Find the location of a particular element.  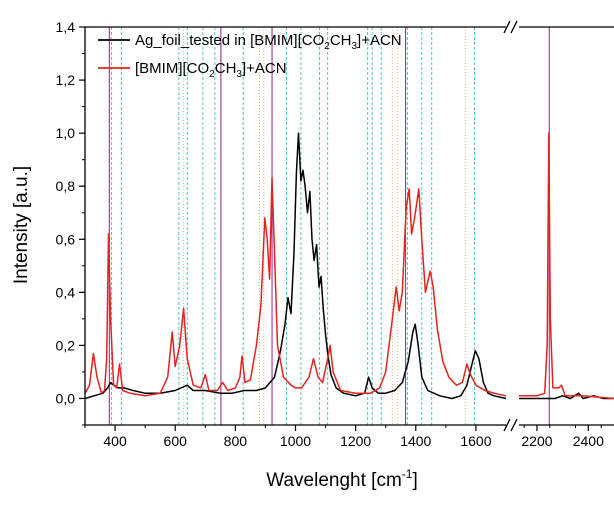

x-axis-title: Wavelenght [cm-1] is located at coordinates (341, 479).